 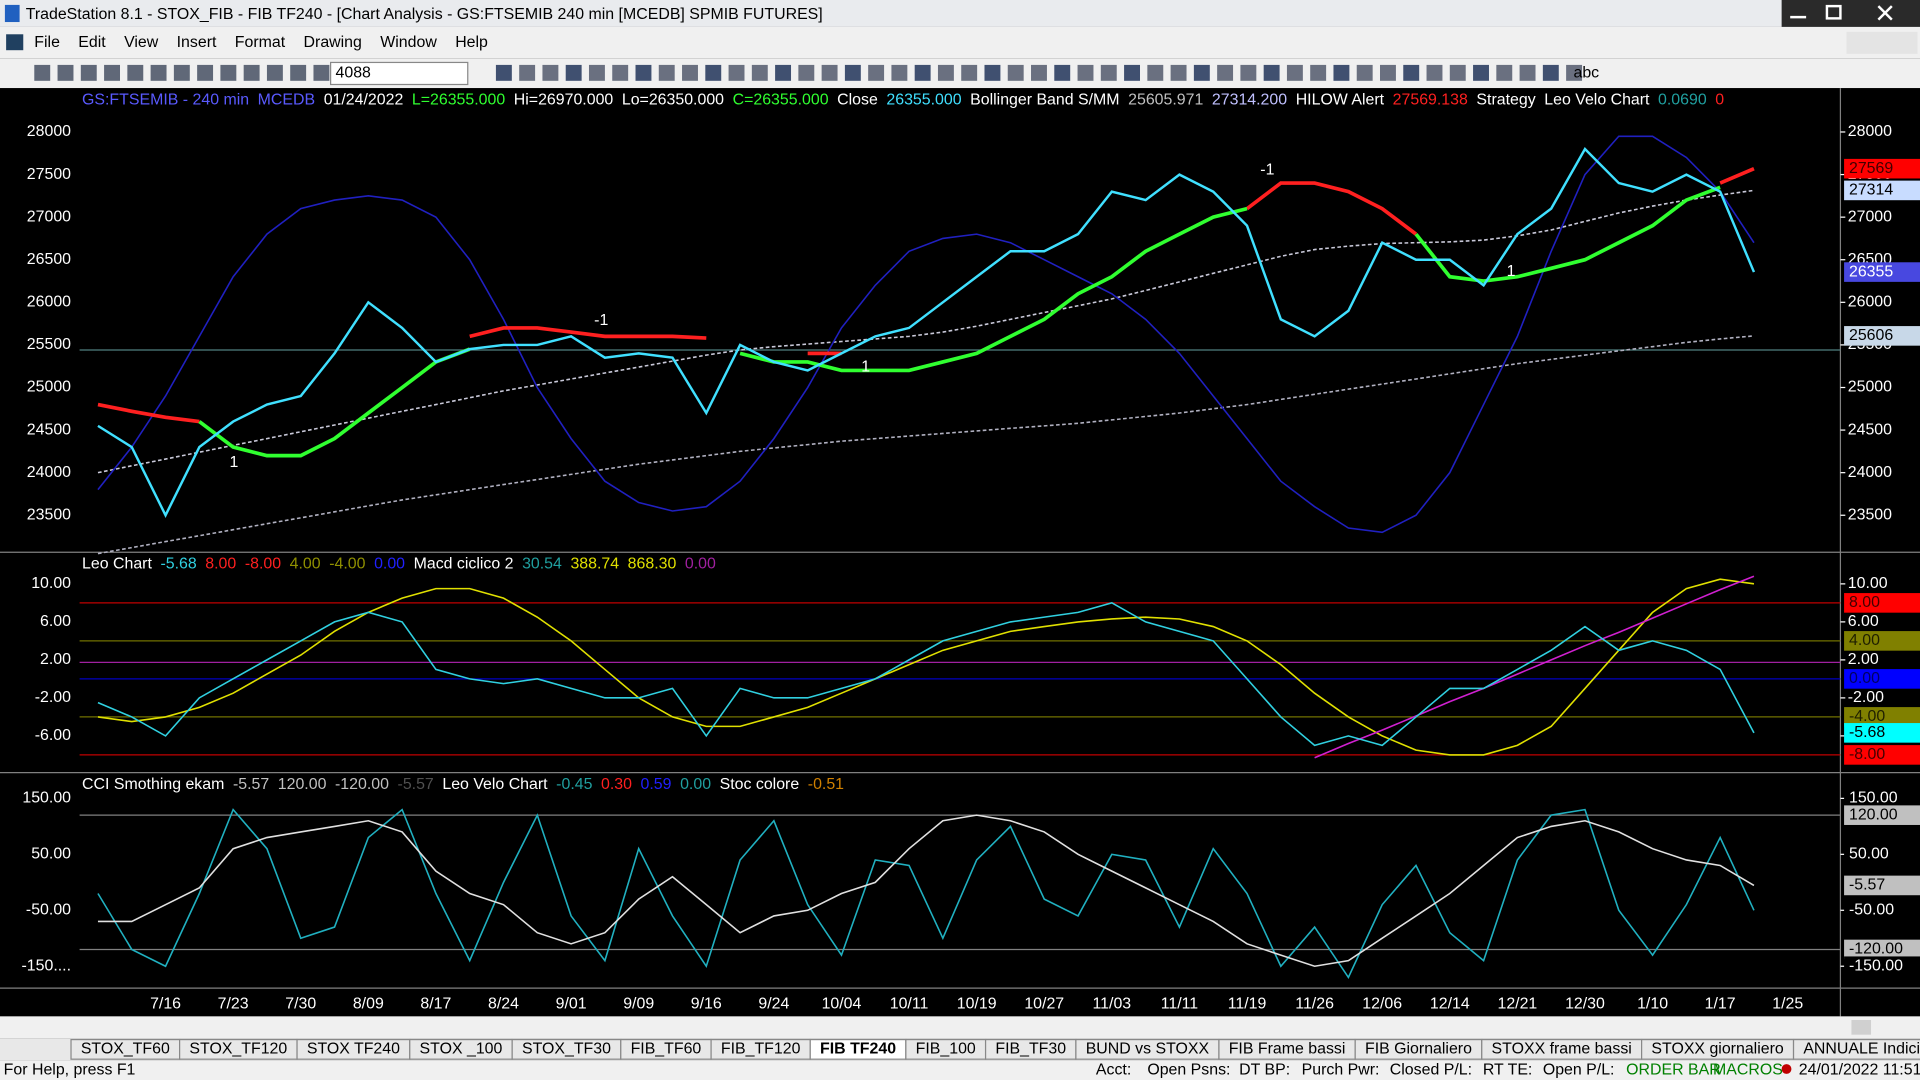 I want to click on tab, so click(x=1856, y=1049).